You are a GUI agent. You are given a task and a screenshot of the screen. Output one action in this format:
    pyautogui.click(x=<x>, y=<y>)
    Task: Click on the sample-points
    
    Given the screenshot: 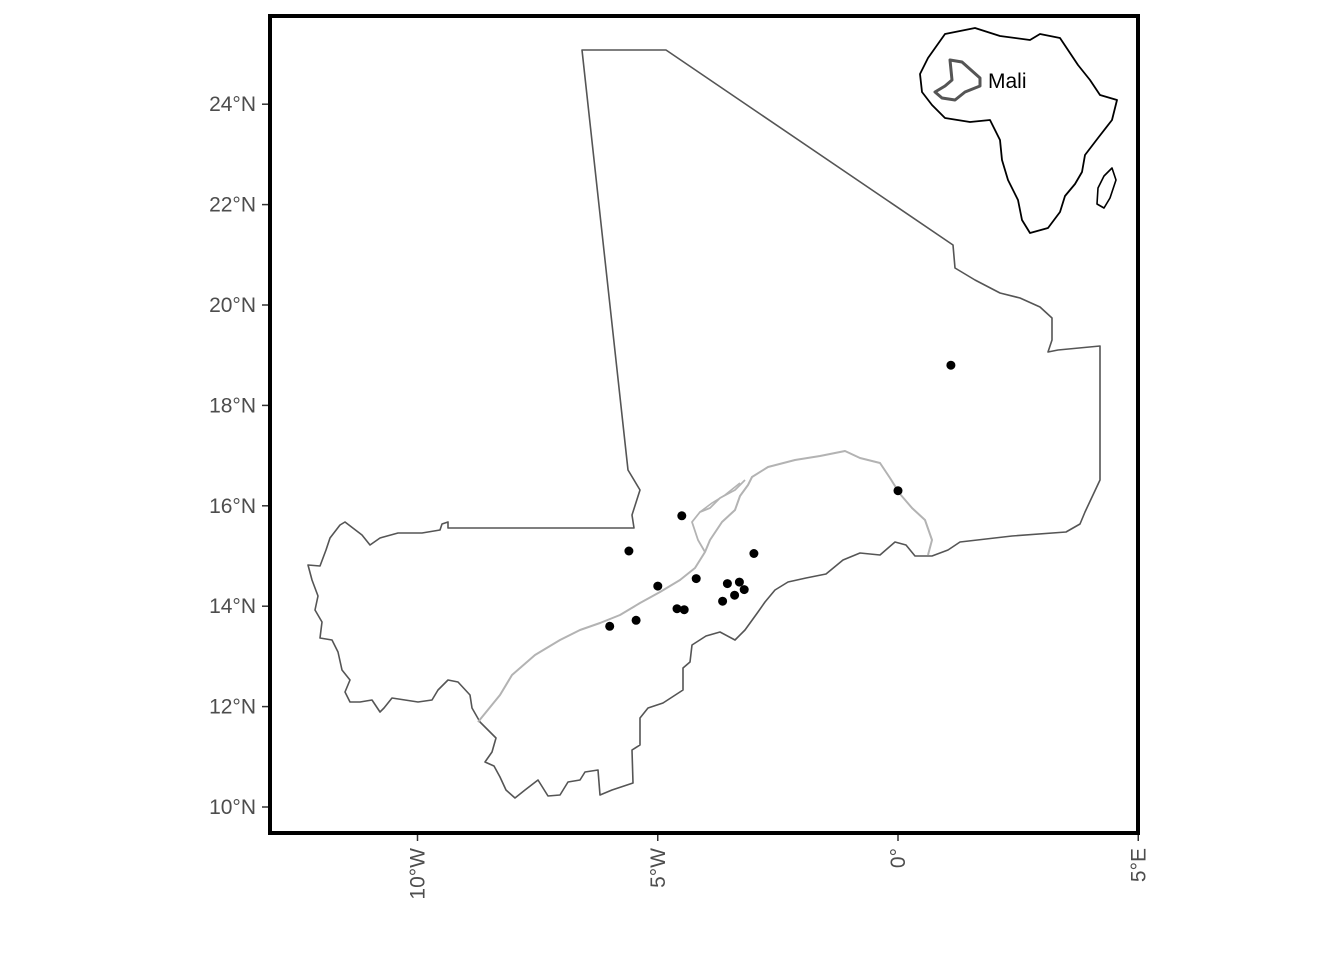 What is the action you would take?
    pyautogui.click(x=780, y=495)
    